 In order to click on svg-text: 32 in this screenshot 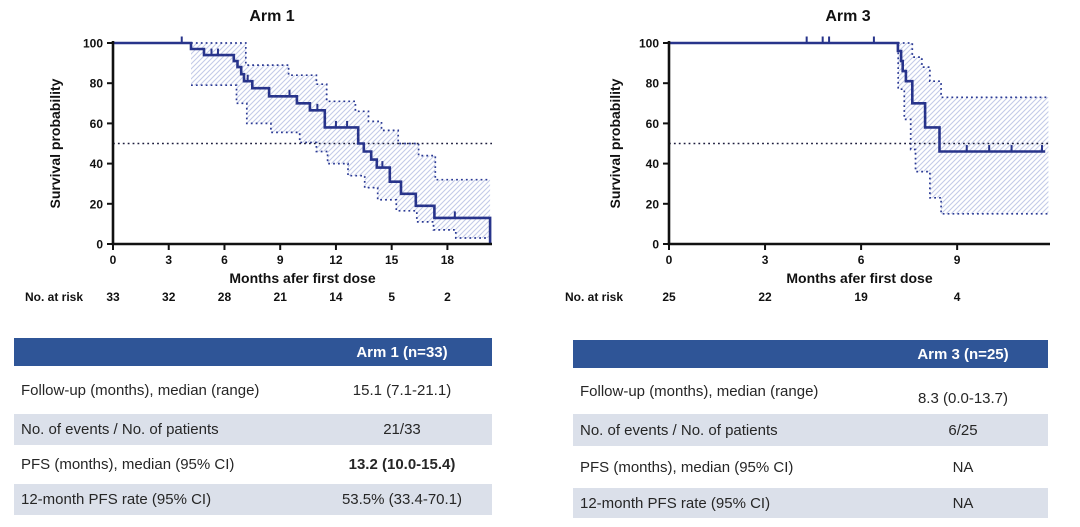, I will do `click(169, 297)`.